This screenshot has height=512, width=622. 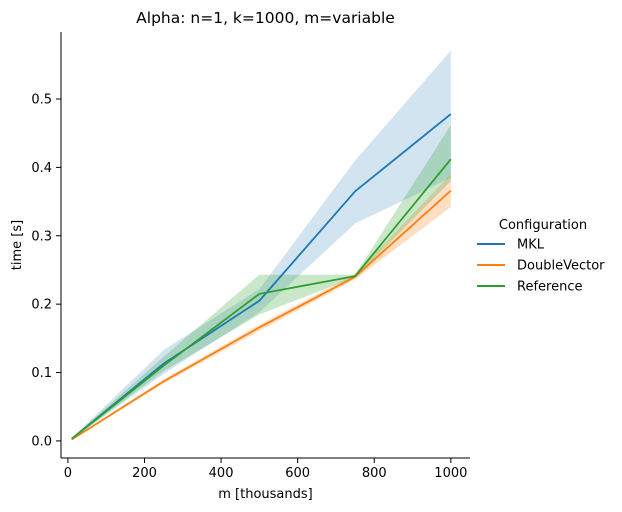 I want to click on legend-title: Configuration, so click(x=543, y=225).